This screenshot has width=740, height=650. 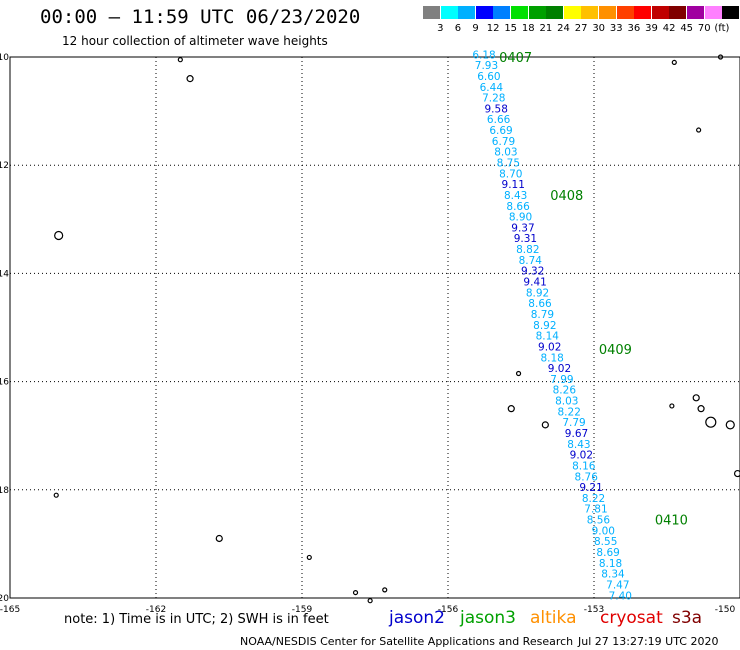 I want to click on wave-height-value: 8.79, so click(x=542, y=315).